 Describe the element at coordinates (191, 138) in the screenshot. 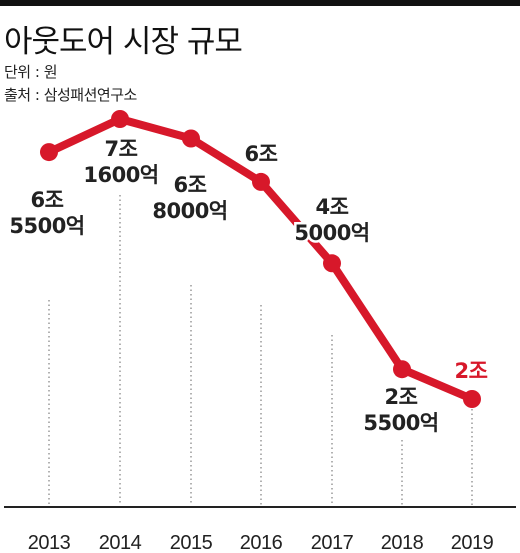

I see `data-point-2015` at that location.